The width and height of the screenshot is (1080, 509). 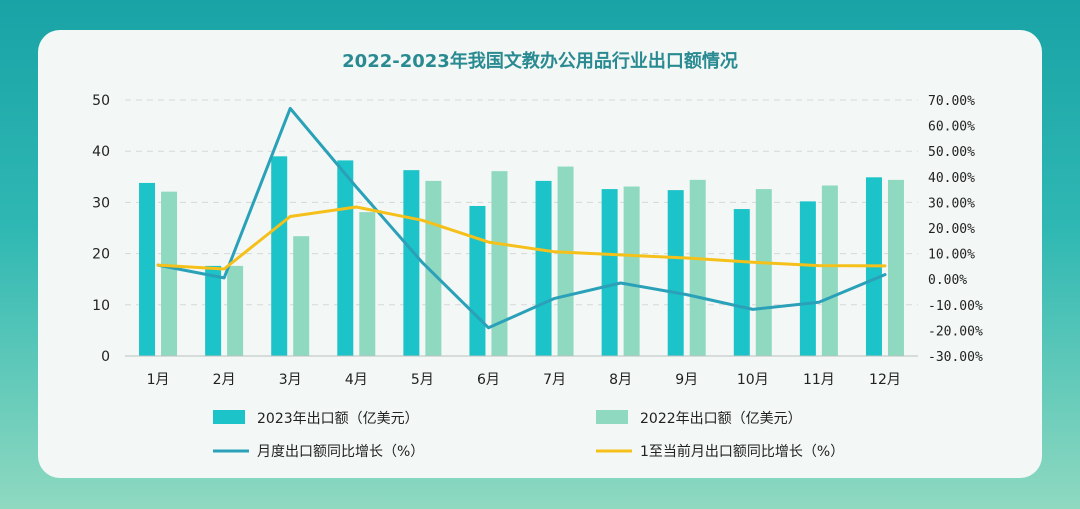 What do you see at coordinates (340, 452) in the screenshot?
I see `legend-label: 月度出口额同比增长（%）` at bounding box center [340, 452].